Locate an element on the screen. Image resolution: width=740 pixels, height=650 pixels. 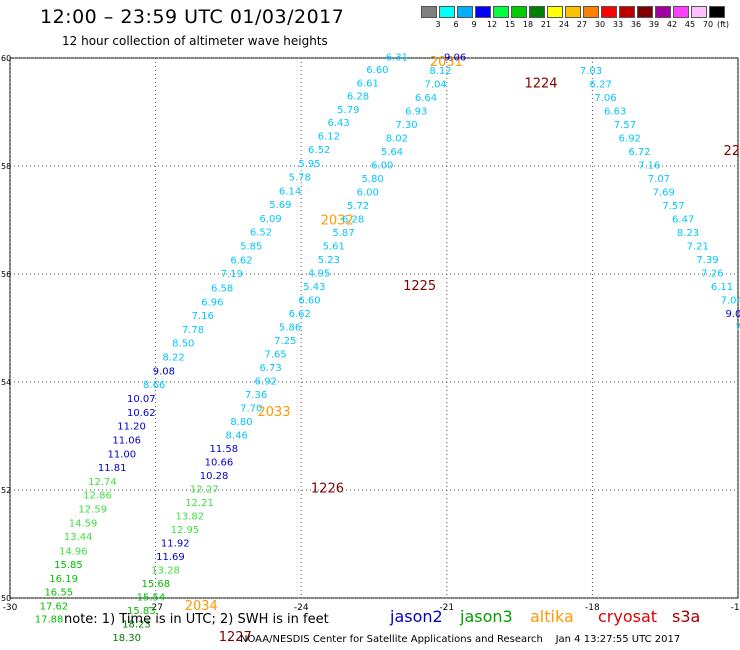
orbit-time-label: 2034 is located at coordinates (201, 606).